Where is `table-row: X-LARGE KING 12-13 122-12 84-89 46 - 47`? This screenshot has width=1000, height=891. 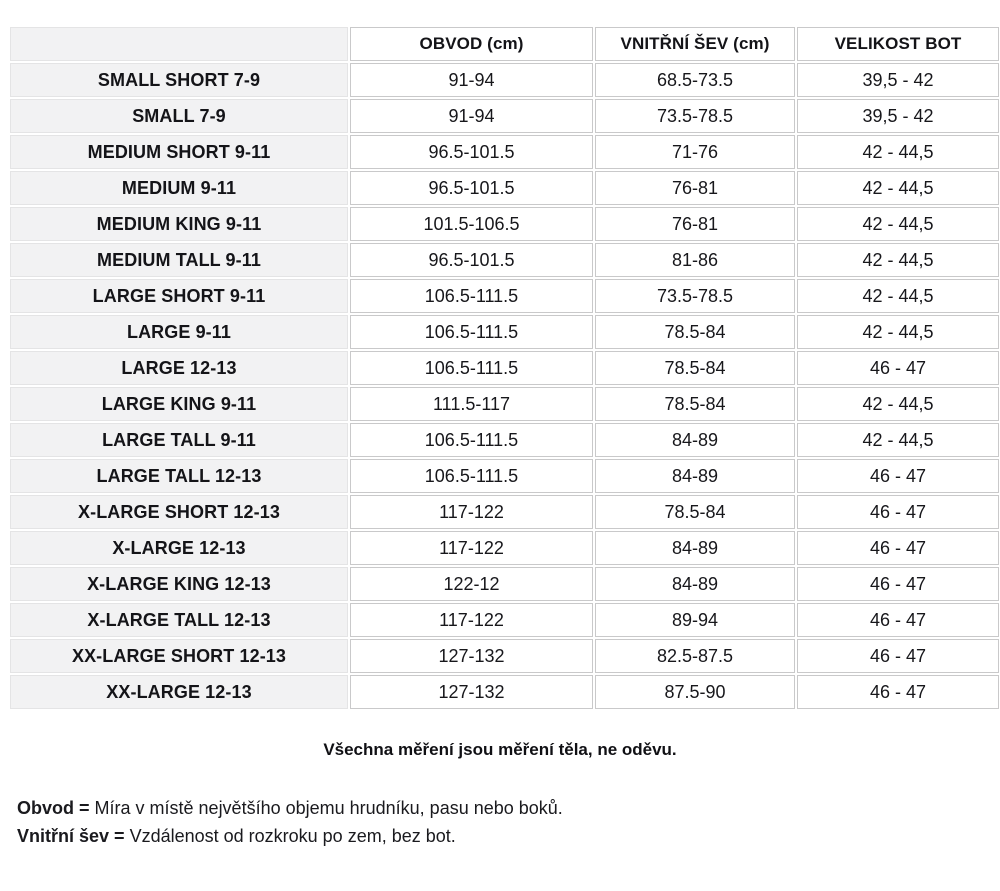 table-row: X-LARGE KING 12-13 122-12 84-89 46 - 47 is located at coordinates (504, 584).